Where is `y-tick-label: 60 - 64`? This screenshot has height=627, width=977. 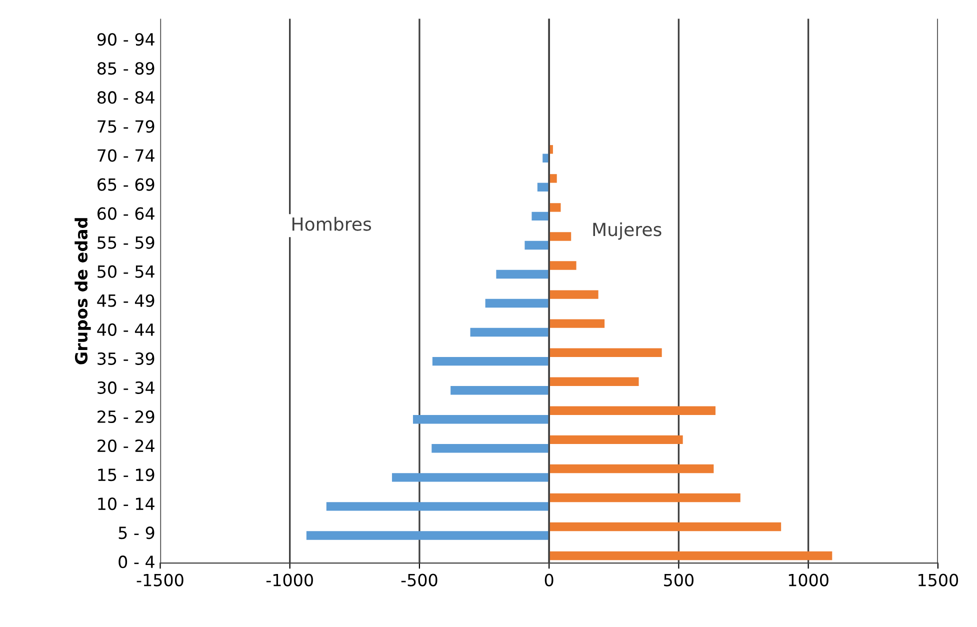 y-tick-label: 60 - 64 is located at coordinates (126, 213).